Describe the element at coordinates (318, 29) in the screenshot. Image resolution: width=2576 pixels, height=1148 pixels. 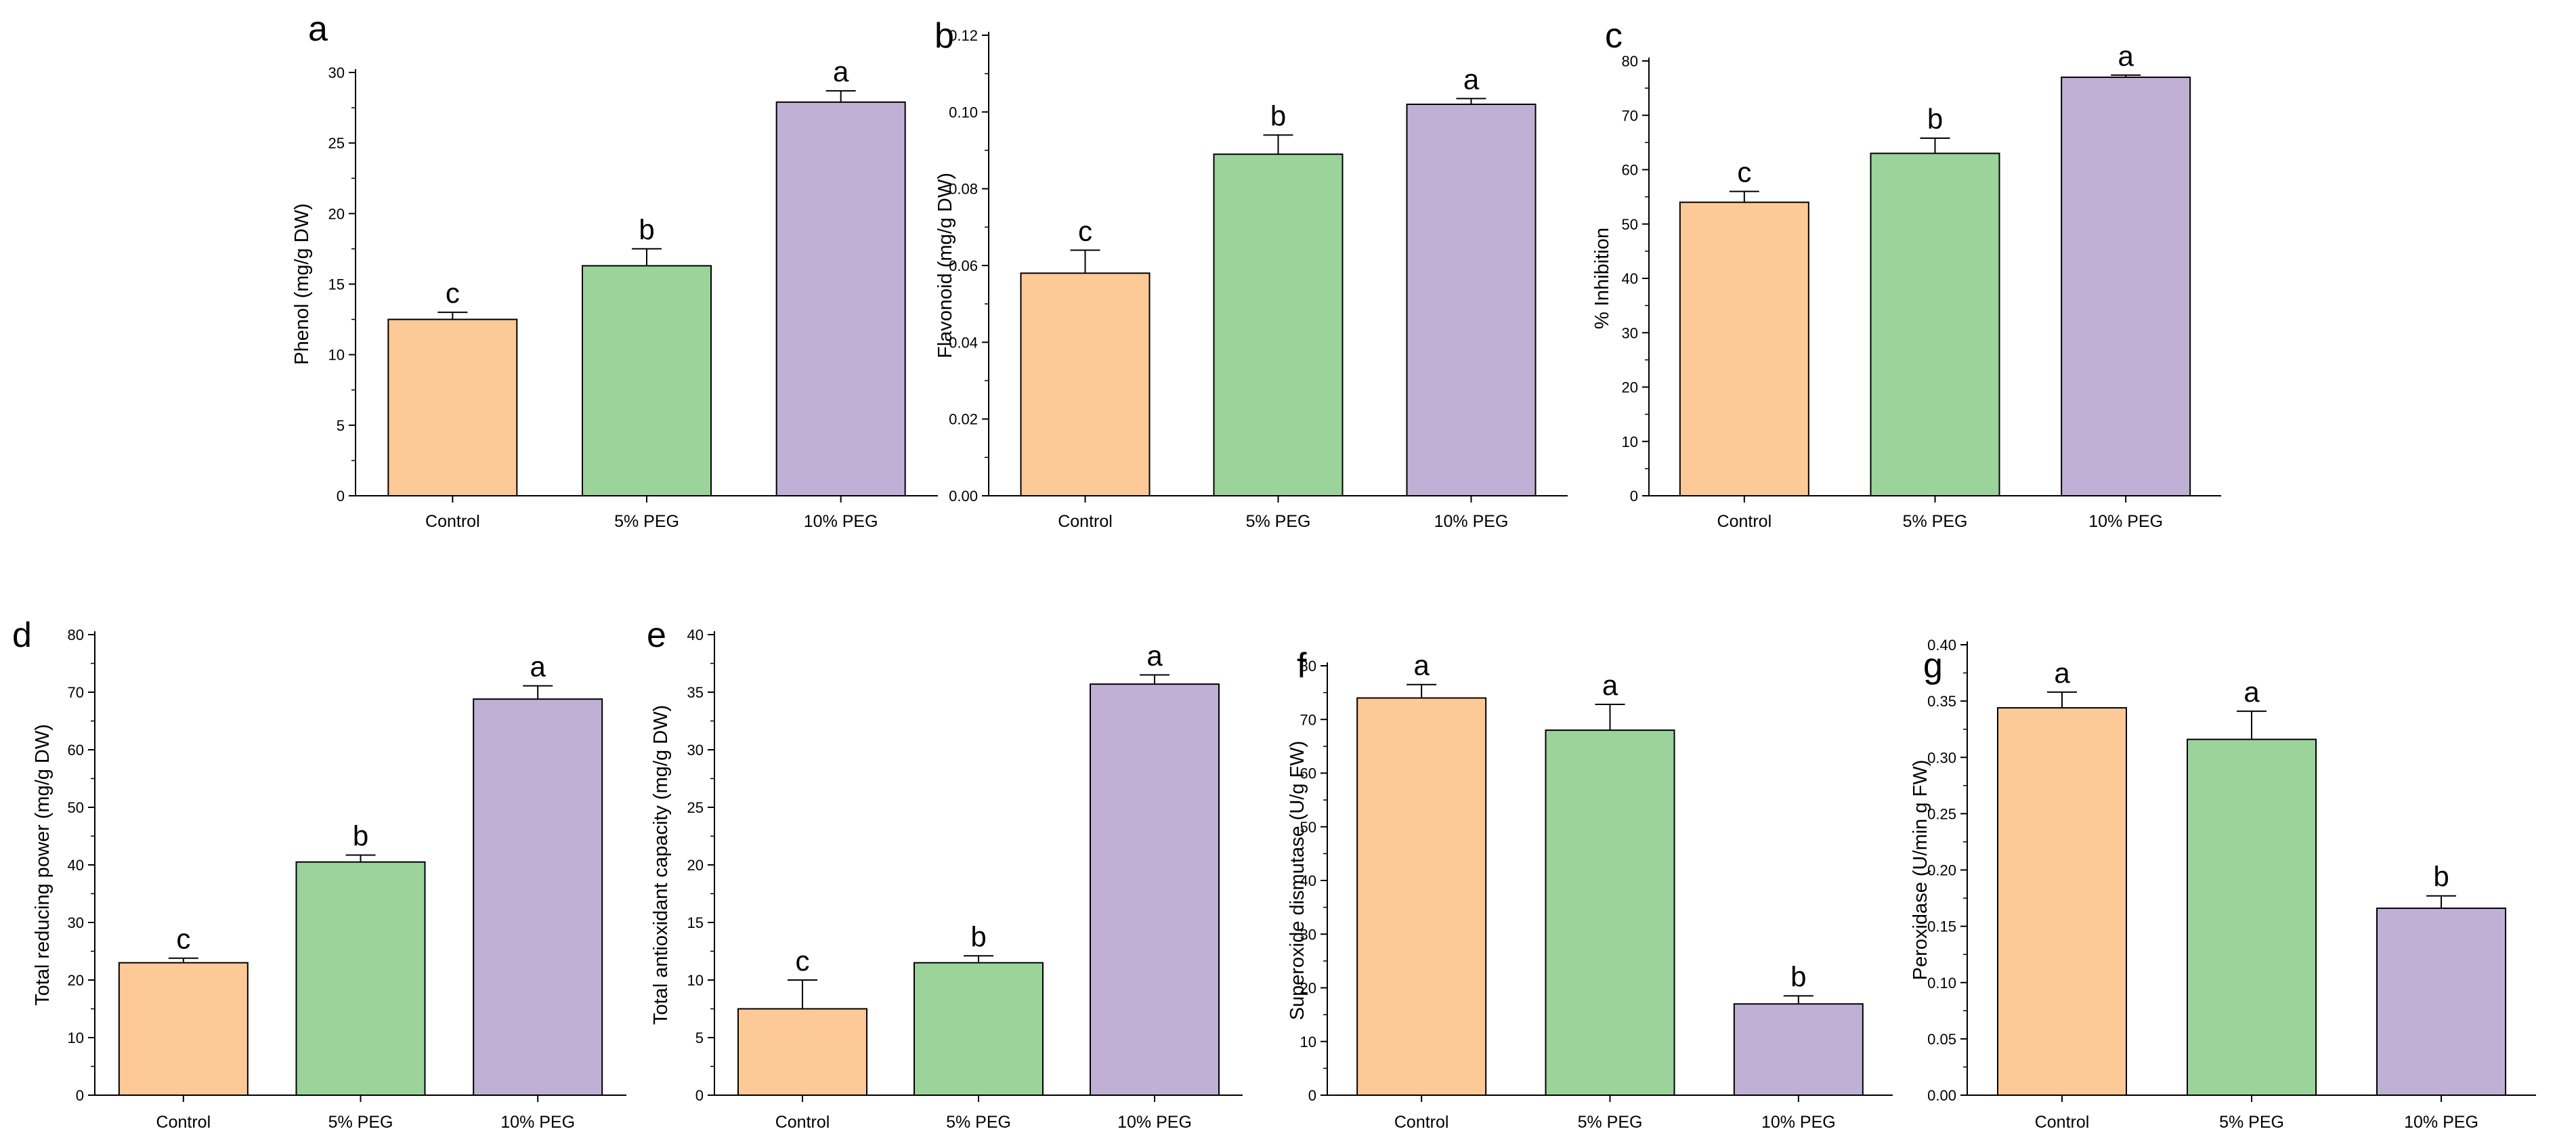
I see `panel-letter: a` at that location.